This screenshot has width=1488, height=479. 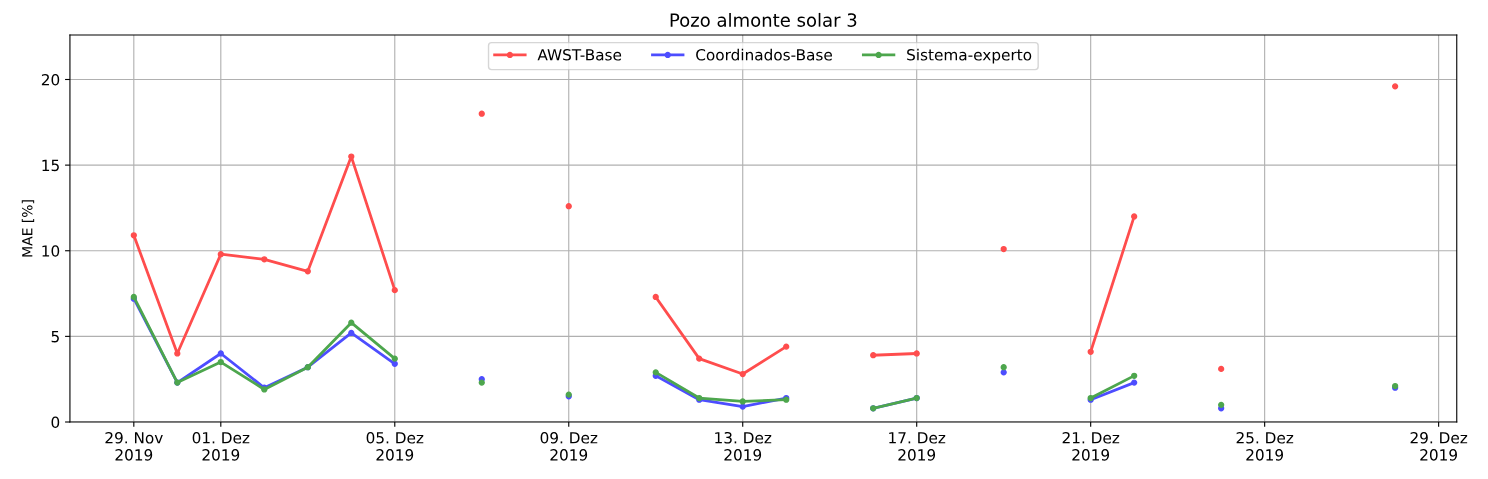 What do you see at coordinates (51, 251) in the screenshot?
I see `y-tick-label: 10` at bounding box center [51, 251].